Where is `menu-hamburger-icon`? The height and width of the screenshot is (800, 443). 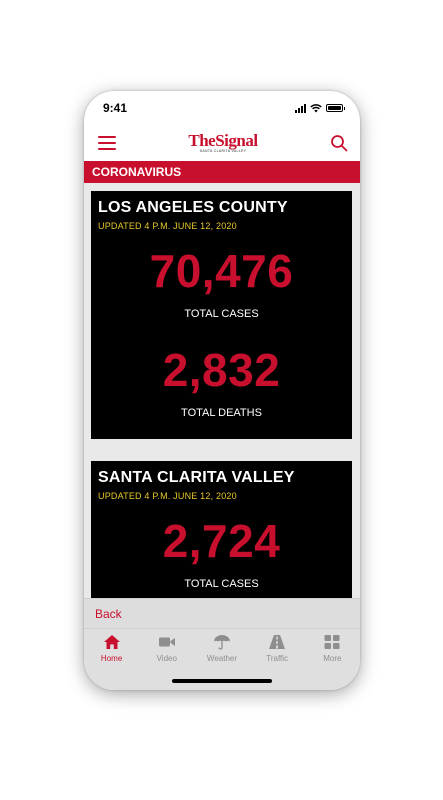 menu-hamburger-icon is located at coordinates (107, 143).